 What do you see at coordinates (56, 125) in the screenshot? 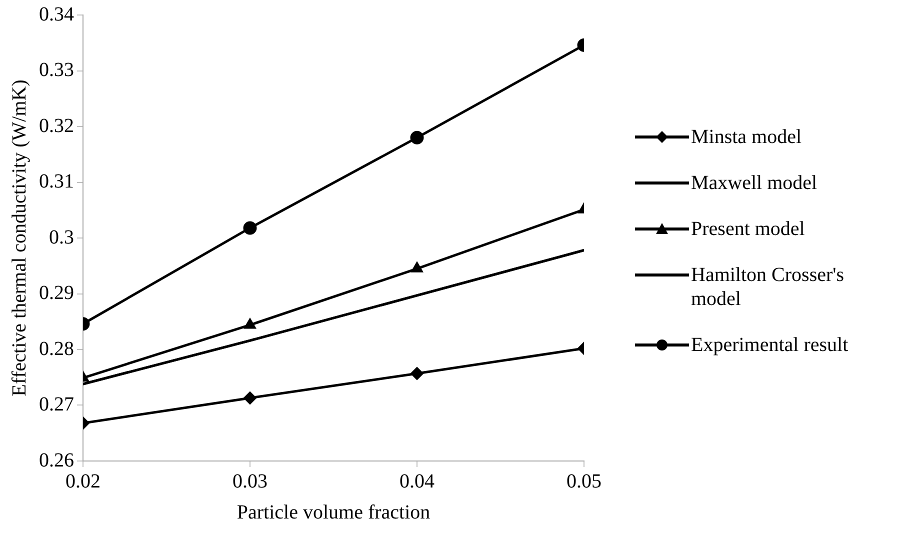
I see `y-tick-label: 0.32` at bounding box center [56, 125].